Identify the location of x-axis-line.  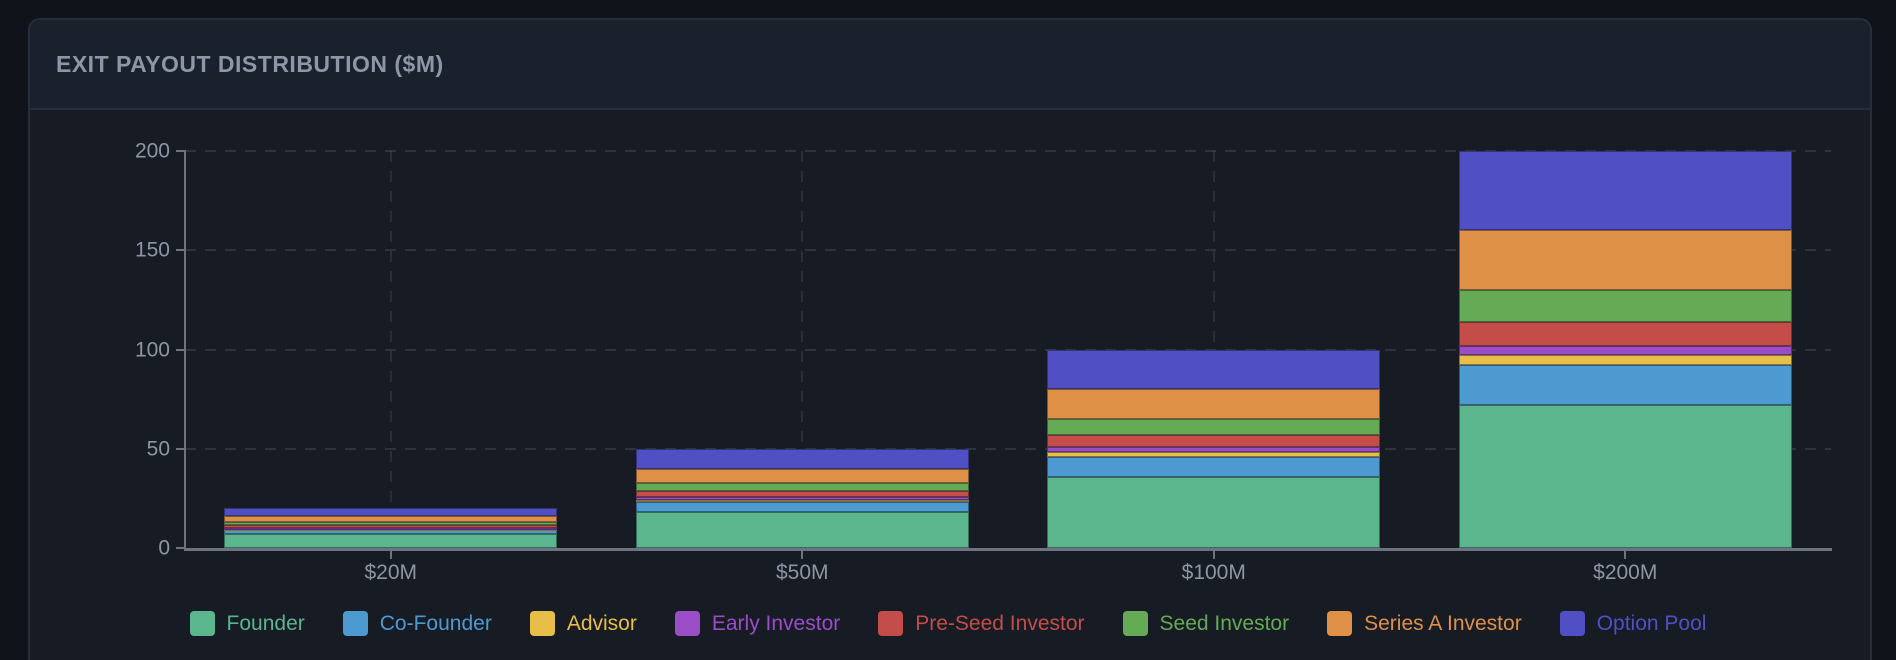
(1008, 549).